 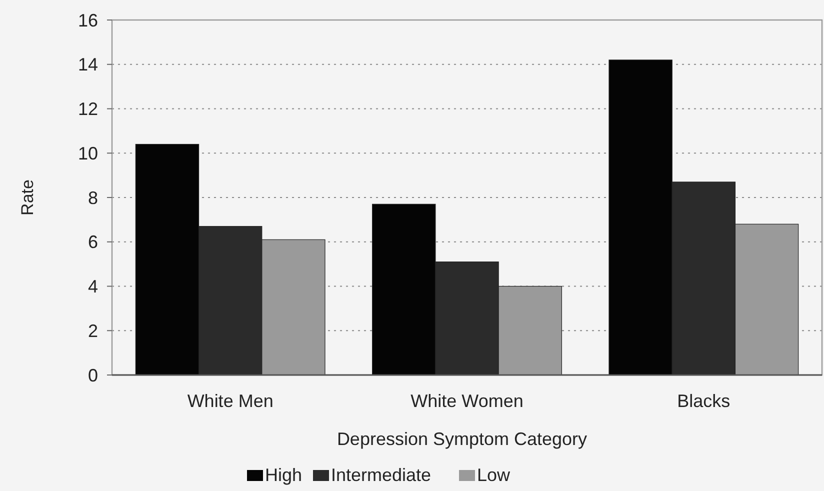 What do you see at coordinates (93, 286) in the screenshot?
I see `y-tick-label: 4` at bounding box center [93, 286].